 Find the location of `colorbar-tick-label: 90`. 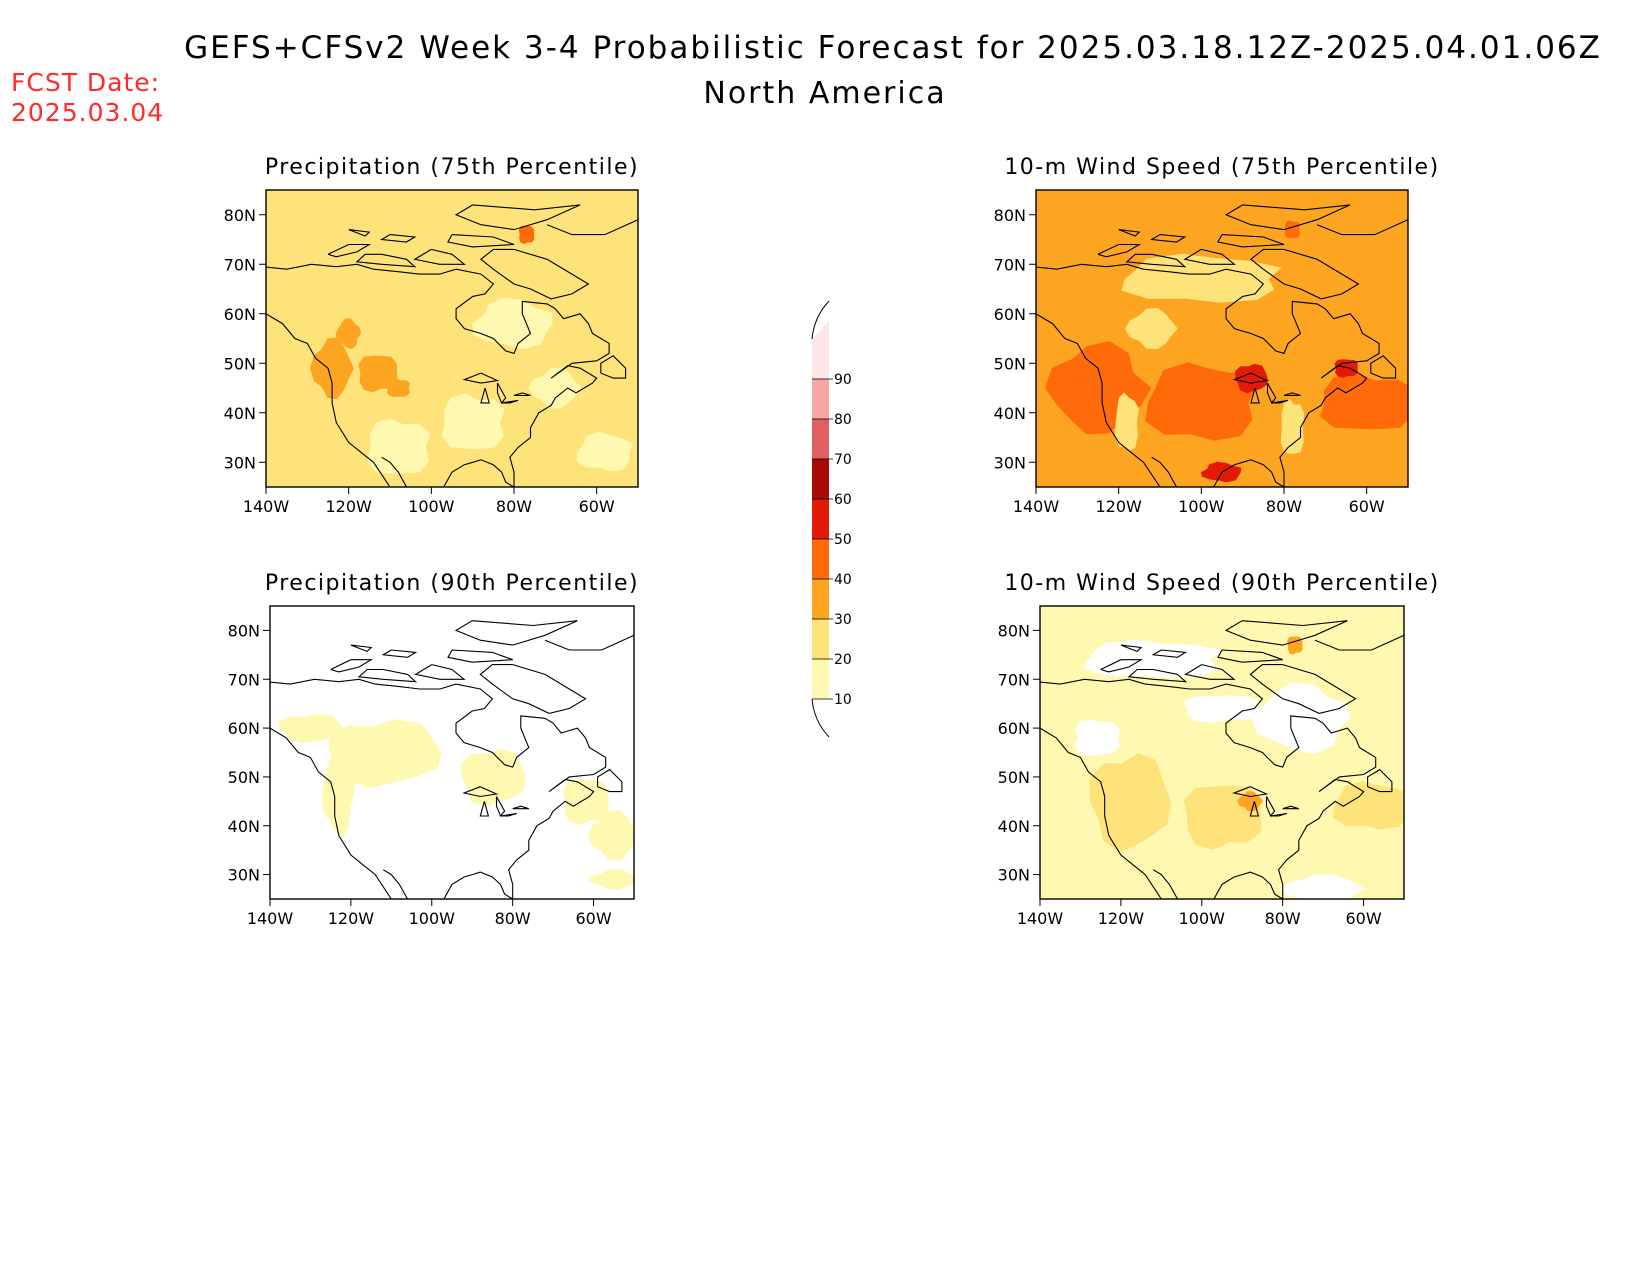

colorbar-tick-label: 90 is located at coordinates (843, 380).